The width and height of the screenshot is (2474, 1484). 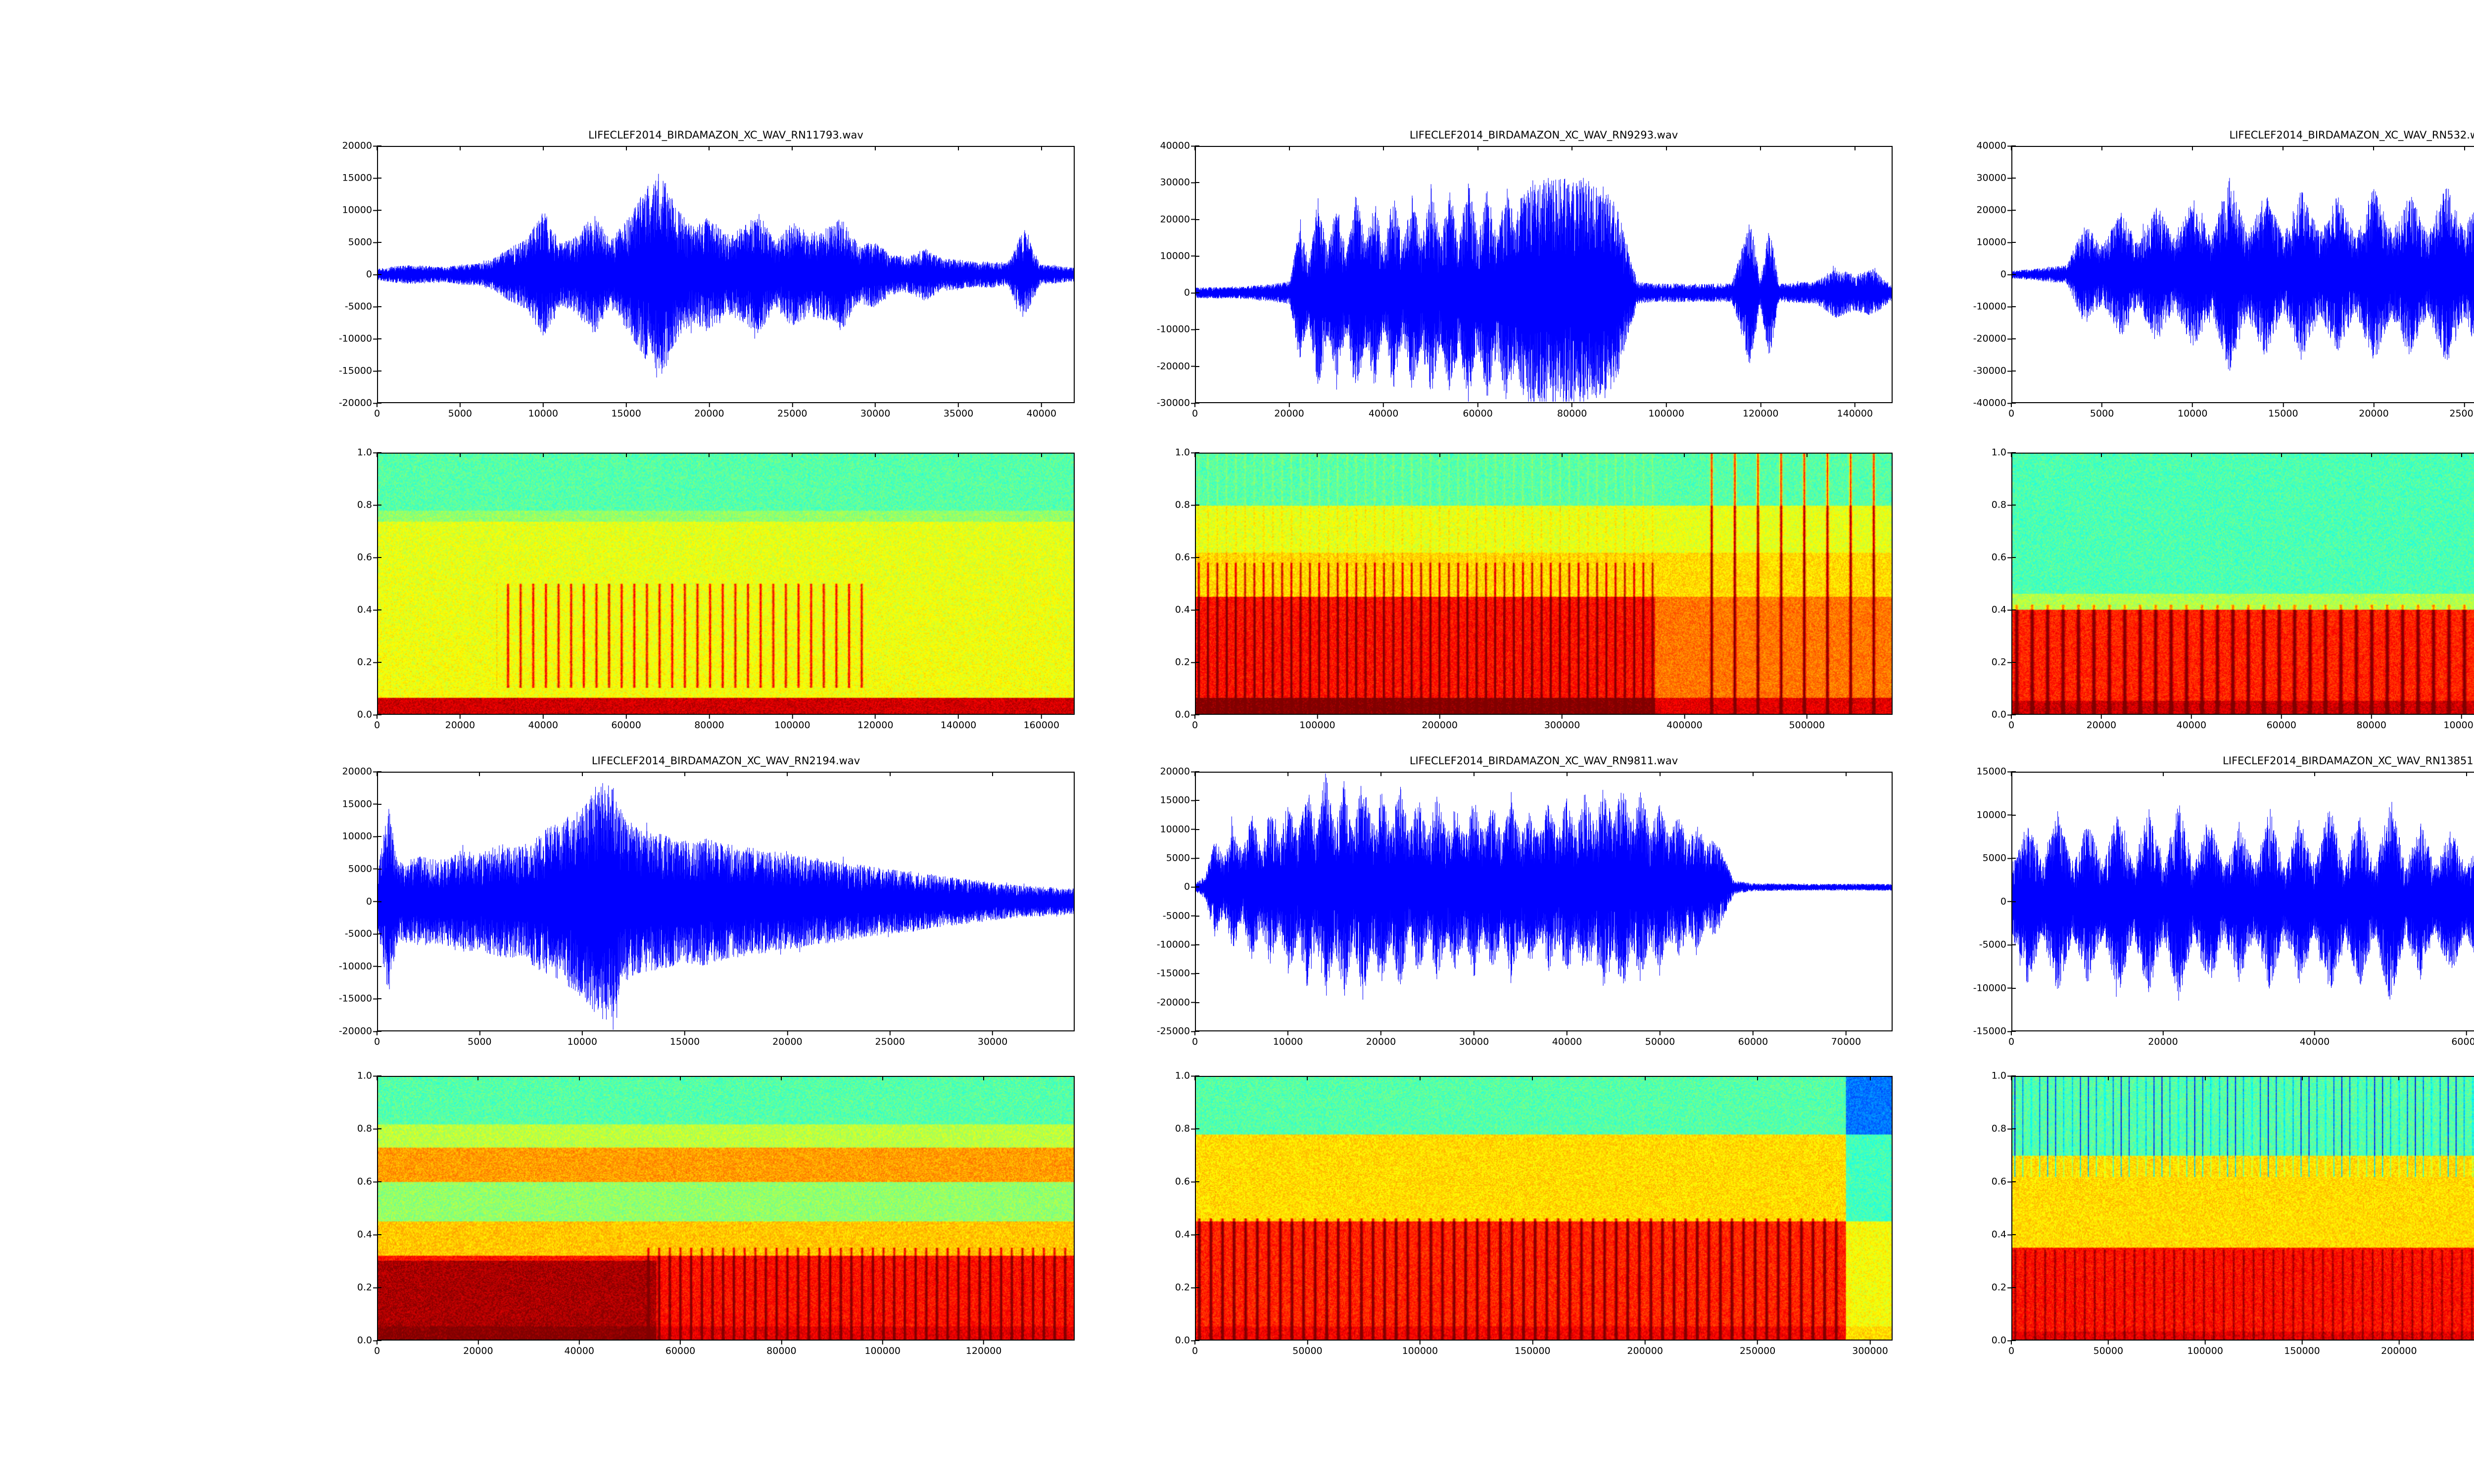 I want to click on y-tick-label: 10000, so click(x=359, y=836).